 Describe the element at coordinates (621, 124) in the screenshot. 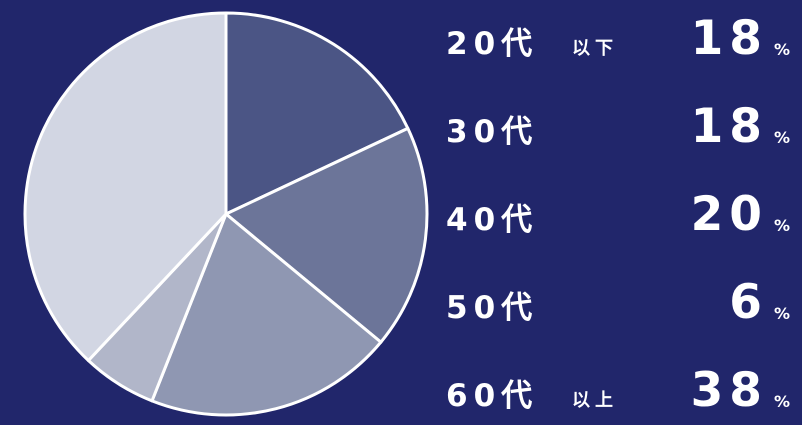

I see `legend-item-30s: 30代 18 %` at that location.